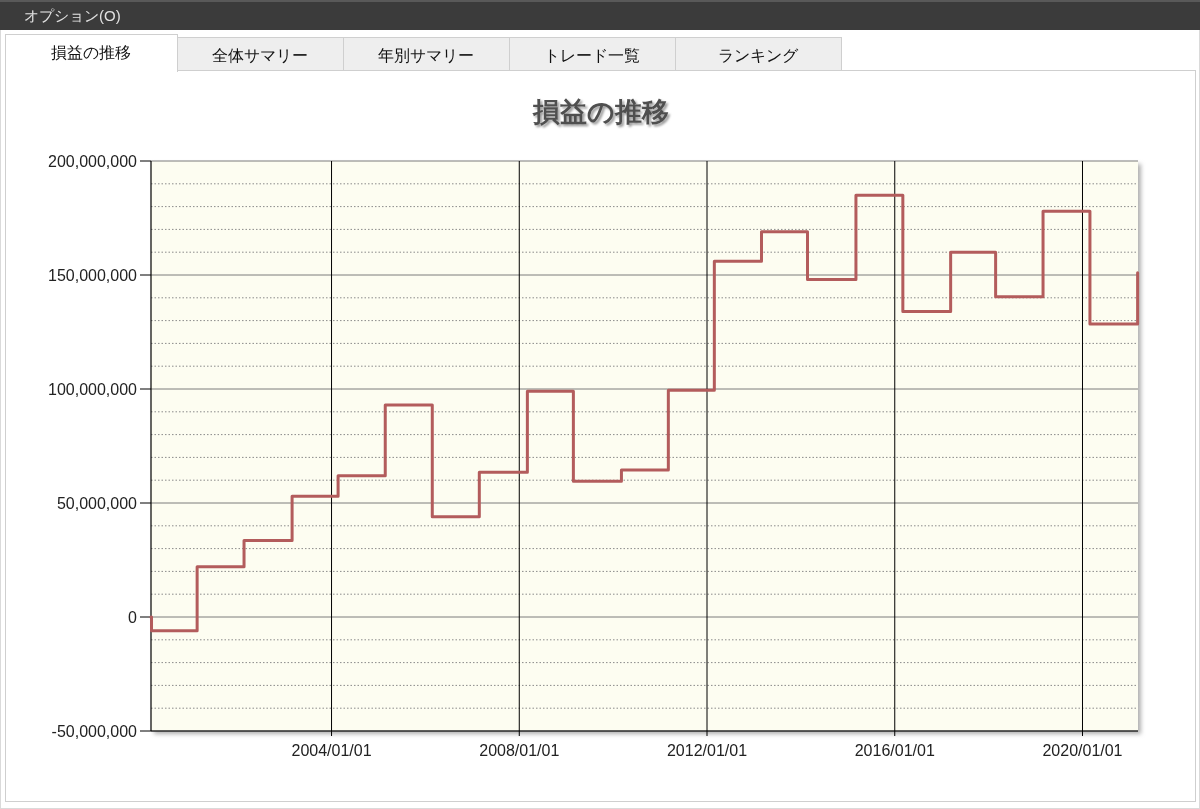  Describe the element at coordinates (519, 750) in the screenshot. I see `x-tick-label: 2008/01/01` at that location.